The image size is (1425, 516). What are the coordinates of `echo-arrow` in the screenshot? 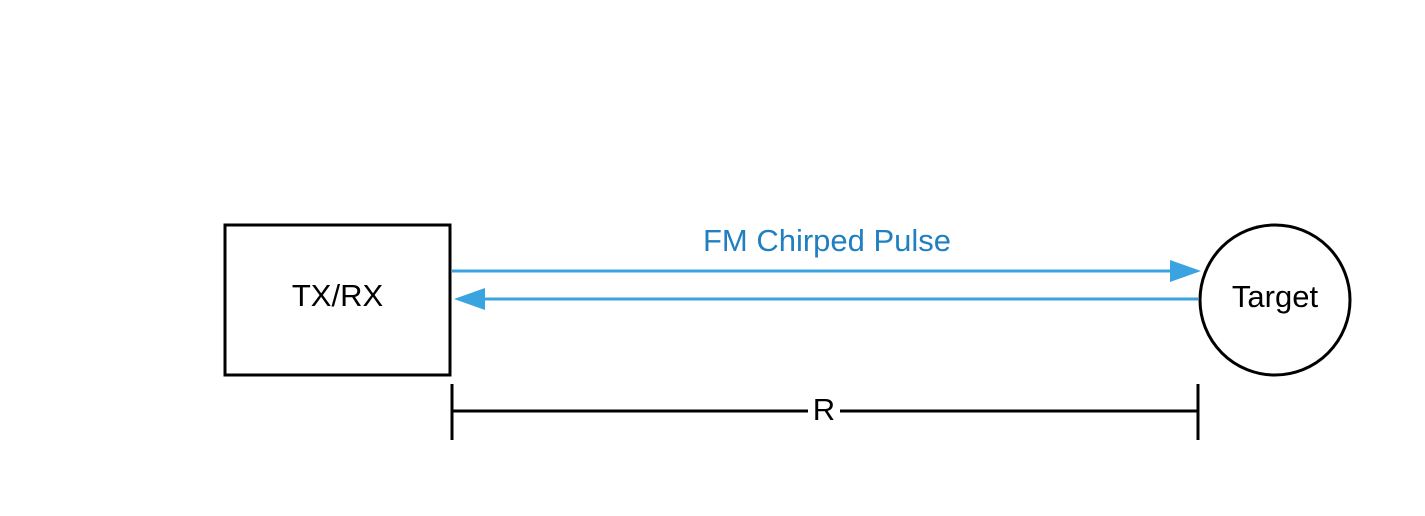 It's located at (826, 299).